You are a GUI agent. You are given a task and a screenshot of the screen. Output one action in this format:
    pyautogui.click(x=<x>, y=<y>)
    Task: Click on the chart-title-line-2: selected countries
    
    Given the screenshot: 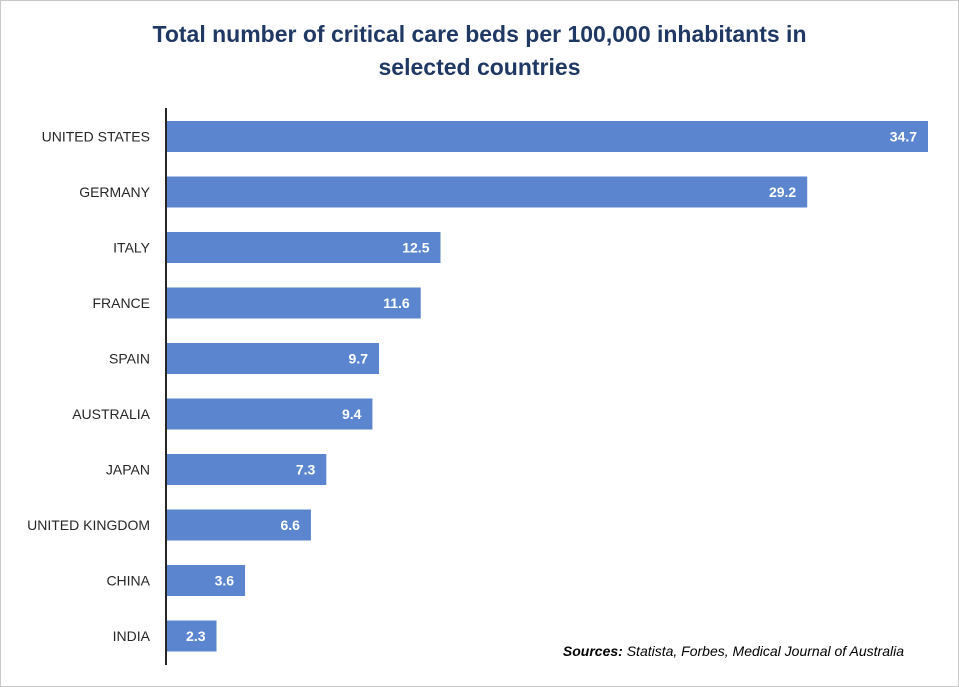 What is the action you would take?
    pyautogui.click(x=479, y=67)
    